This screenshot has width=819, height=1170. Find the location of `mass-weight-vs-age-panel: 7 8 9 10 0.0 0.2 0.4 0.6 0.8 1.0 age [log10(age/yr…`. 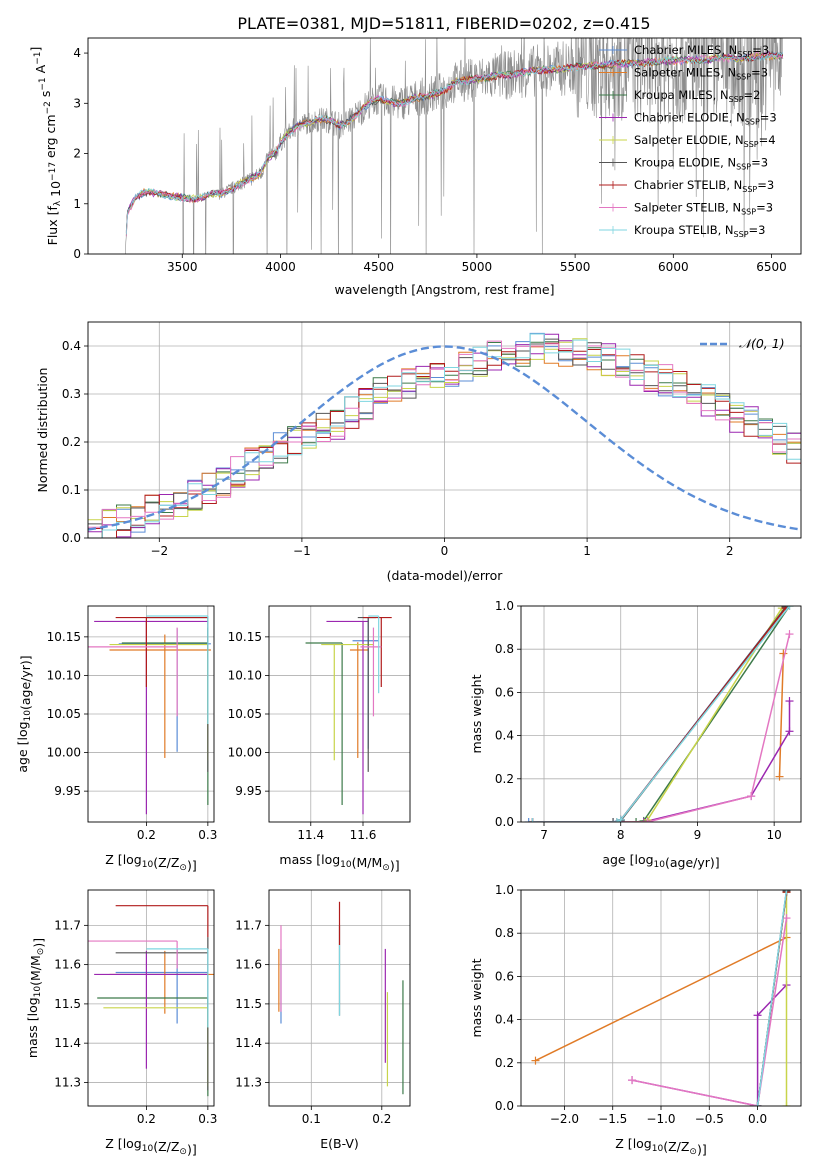

mass-weight-vs-age-panel: 7 8 9 10 0.0 0.2 0.4 0.6 0.8 1.0 age [log10(age/yr… is located at coordinates (635, 734).